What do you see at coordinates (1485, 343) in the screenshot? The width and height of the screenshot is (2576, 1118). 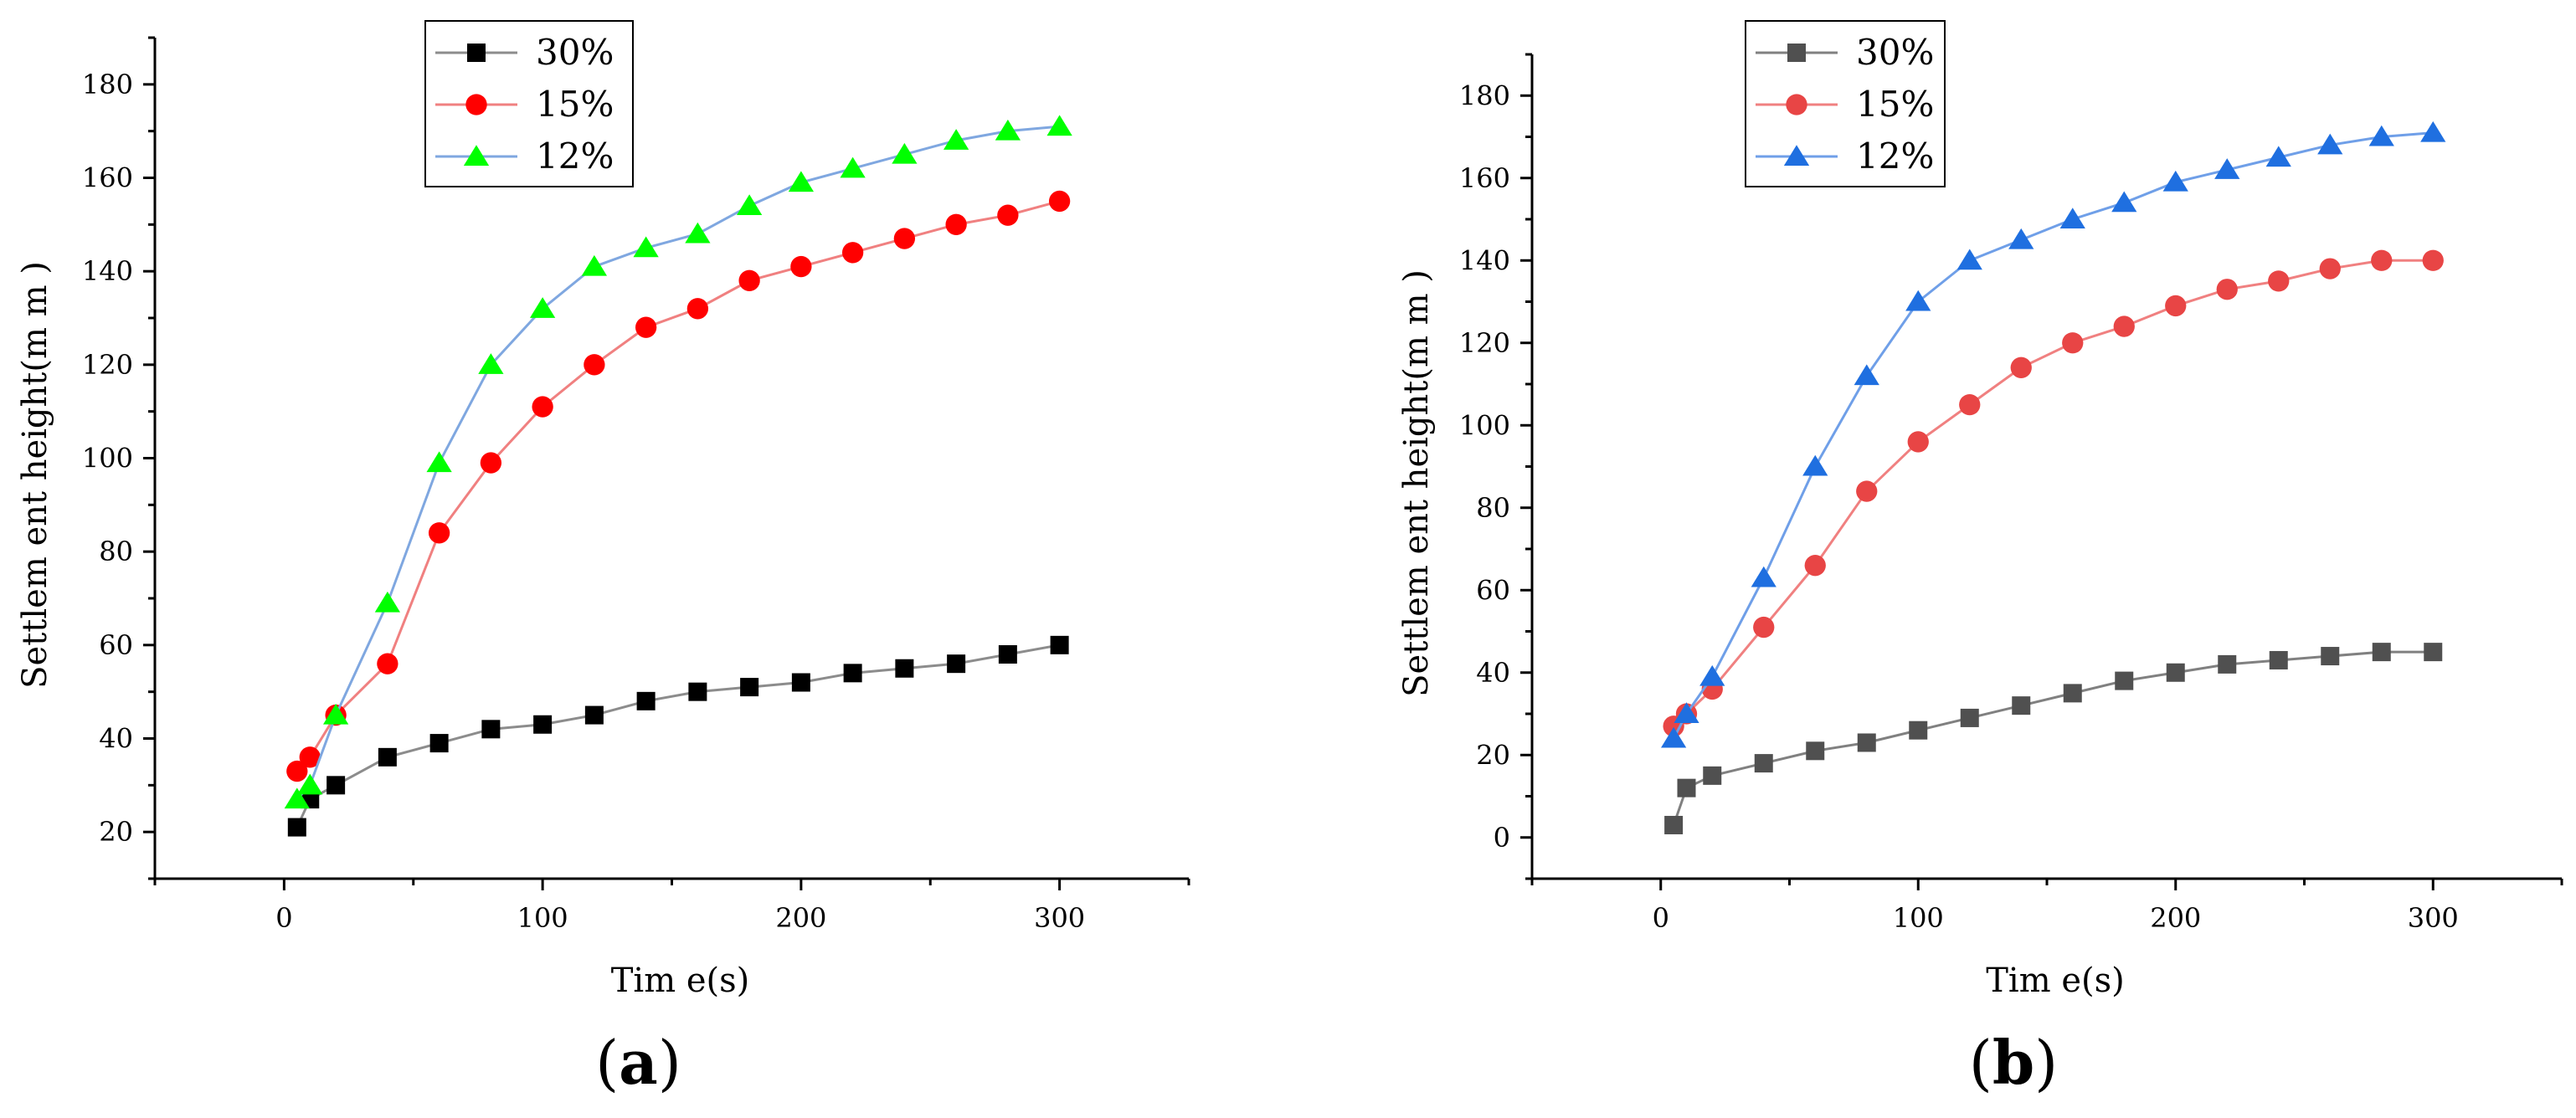 I see `y-tick-label: 120` at bounding box center [1485, 343].